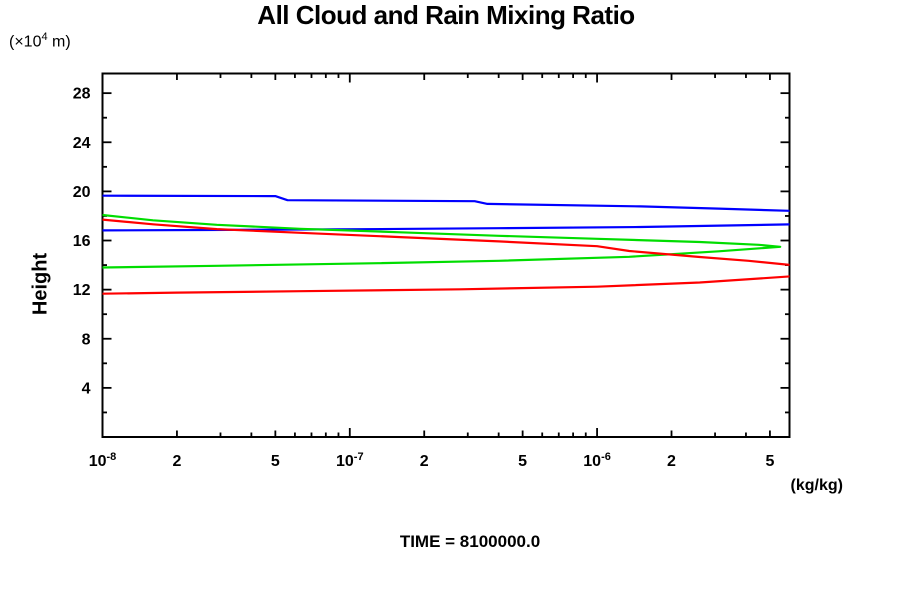 The height and width of the screenshot is (600, 900). What do you see at coordinates (82, 290) in the screenshot?
I see `y-tick-label: 12` at bounding box center [82, 290].